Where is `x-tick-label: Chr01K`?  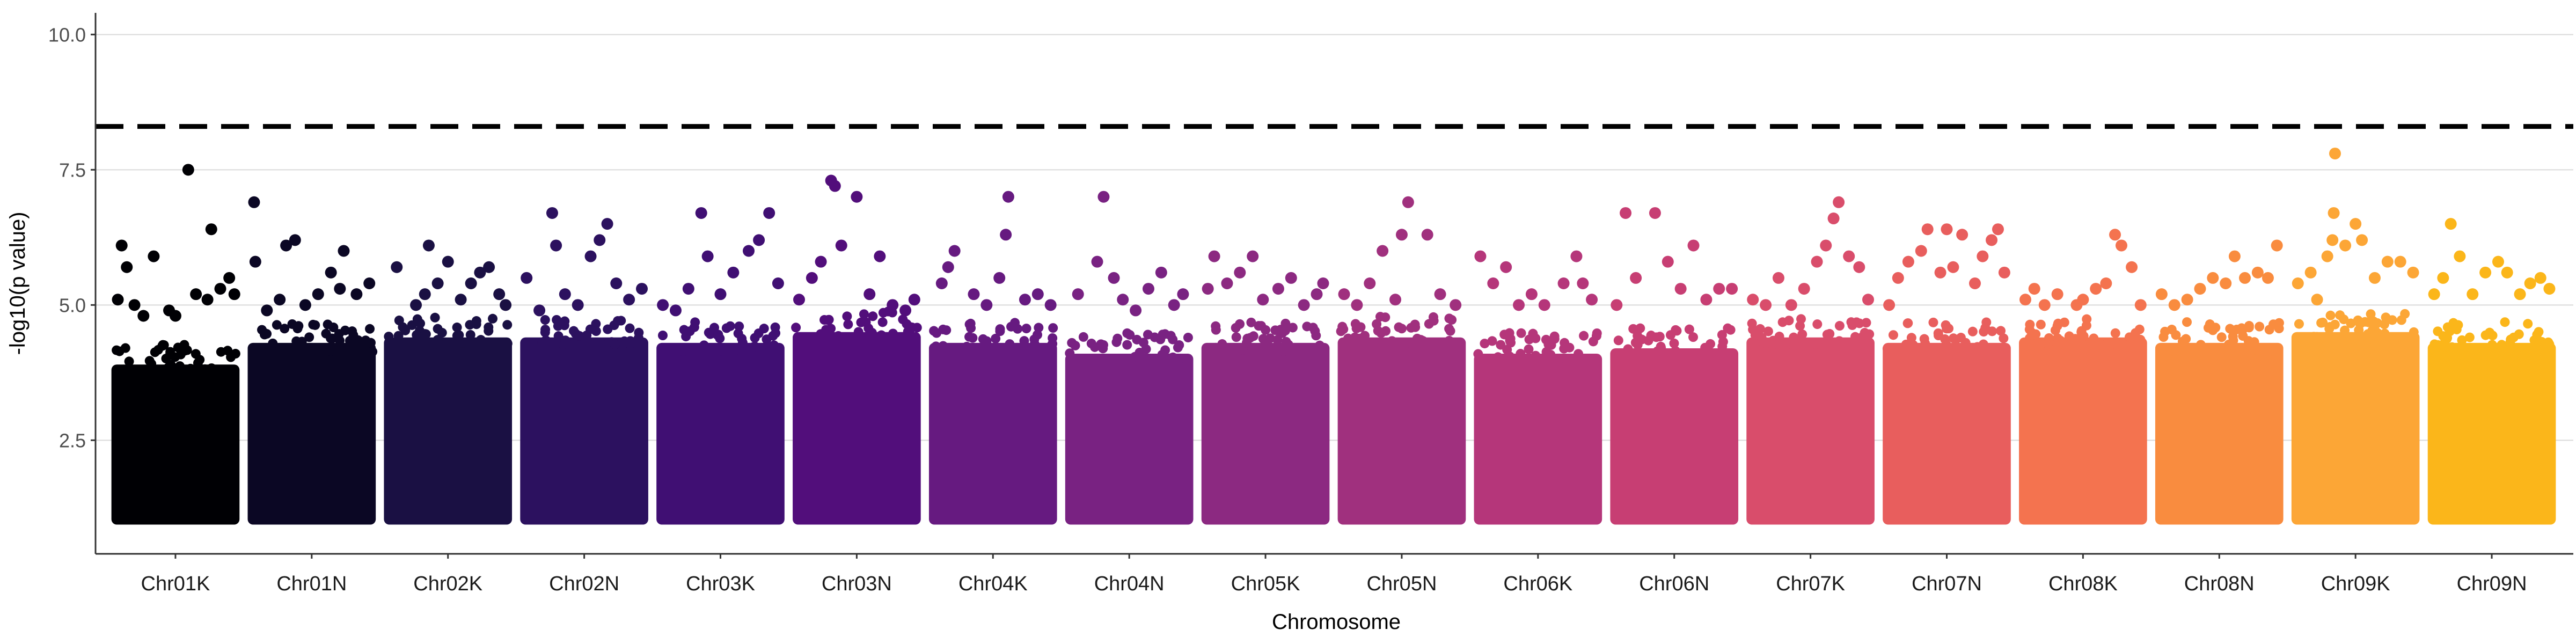 x-tick-label: Chr01K is located at coordinates (175, 584).